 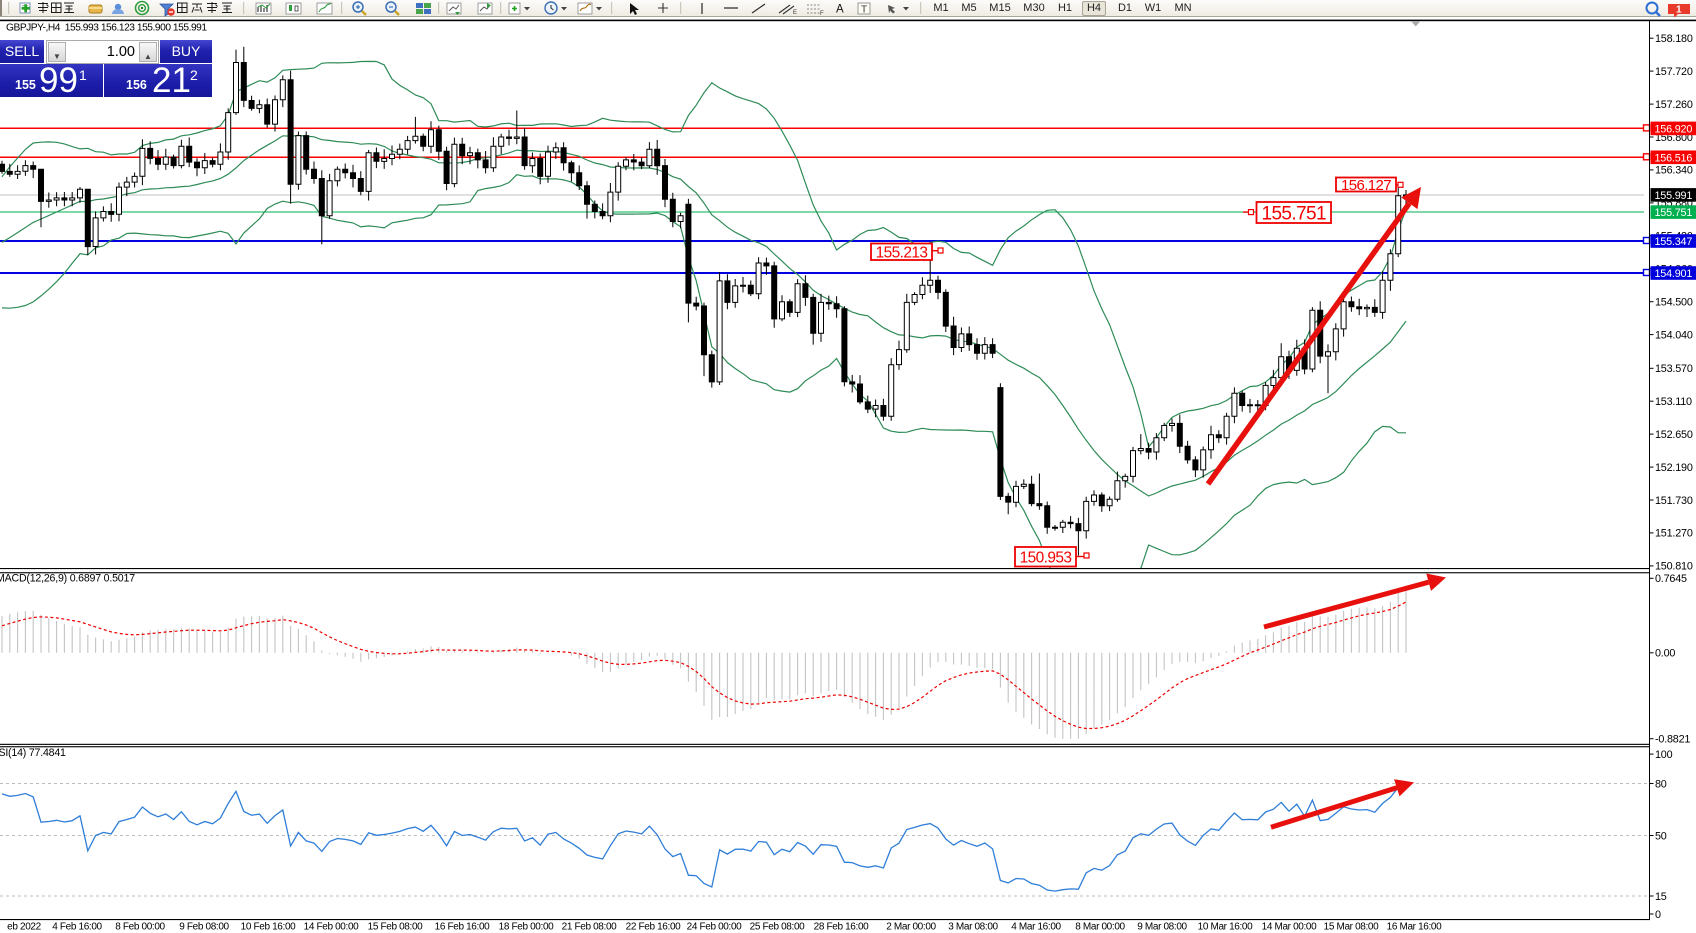 What do you see at coordinates (1679, 10) in the screenshot?
I see `svg-text: 1` at bounding box center [1679, 10].